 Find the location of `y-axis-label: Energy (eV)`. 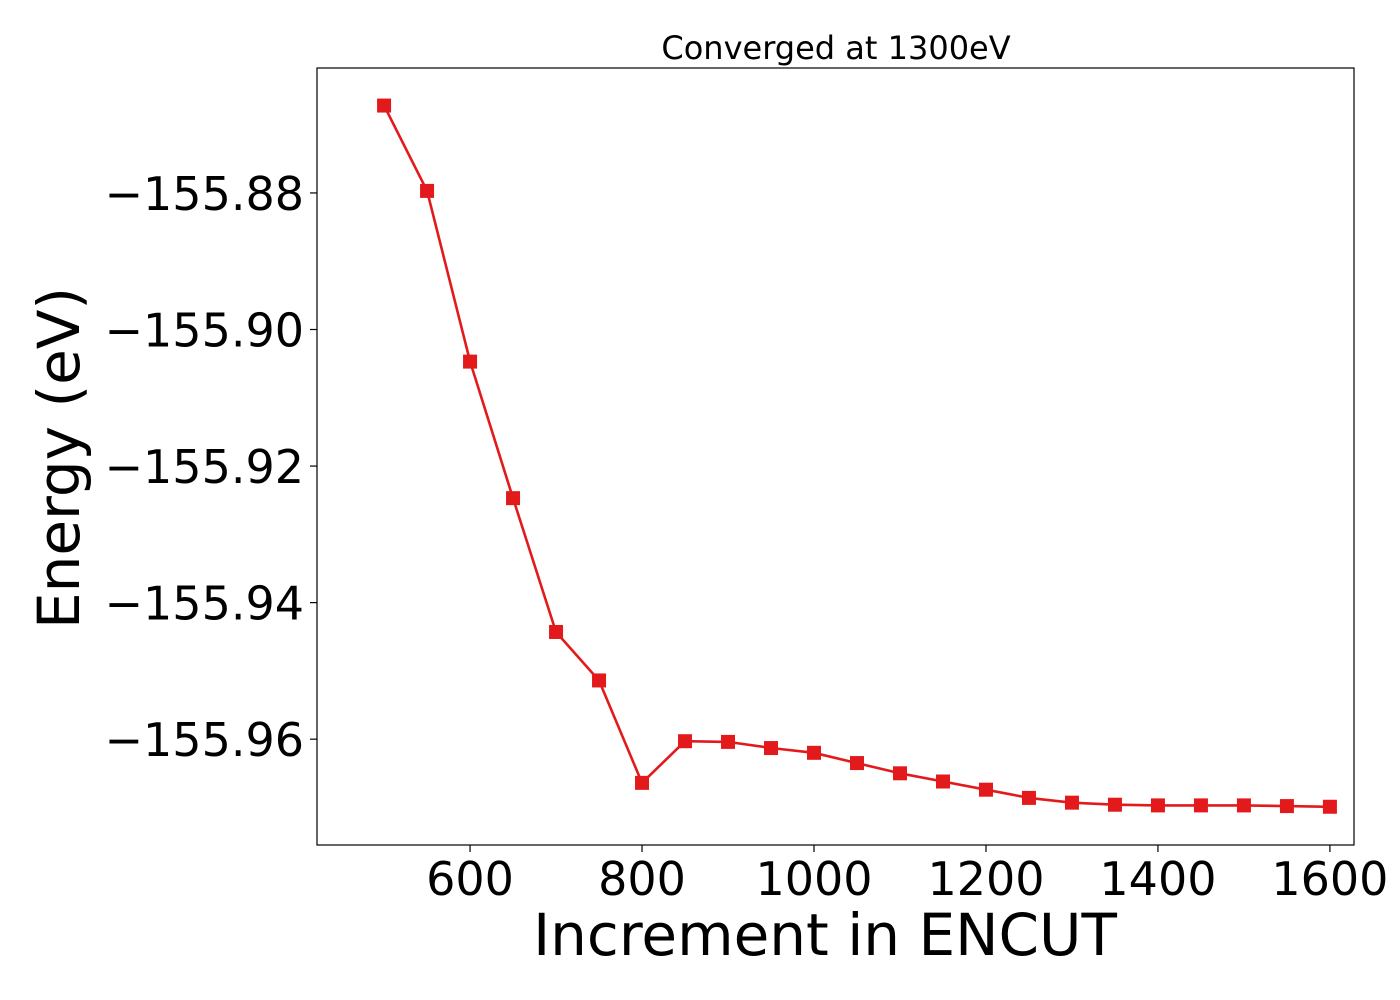

y-axis-label: Energy (eV) is located at coordinates (59, 458).